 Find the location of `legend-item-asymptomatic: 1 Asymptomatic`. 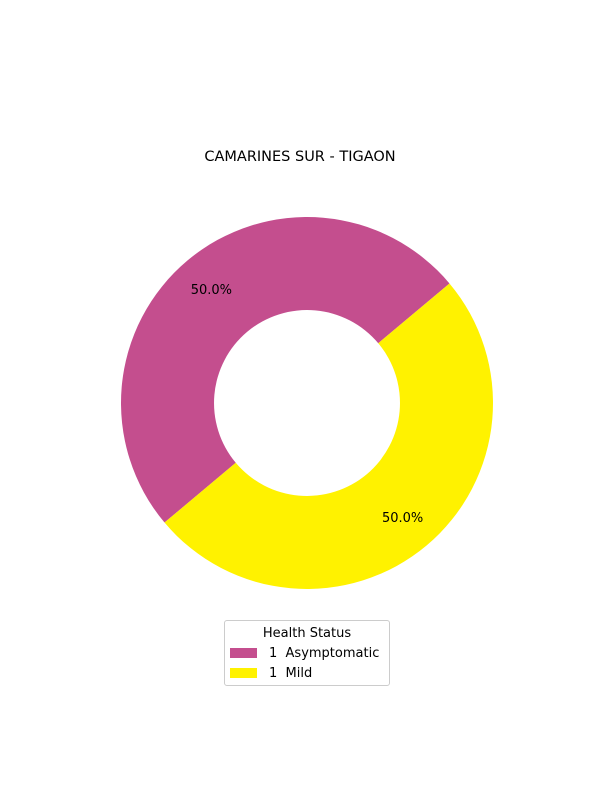

legend-item-asymptomatic: 1 Asymptomatic is located at coordinates (309, 653).